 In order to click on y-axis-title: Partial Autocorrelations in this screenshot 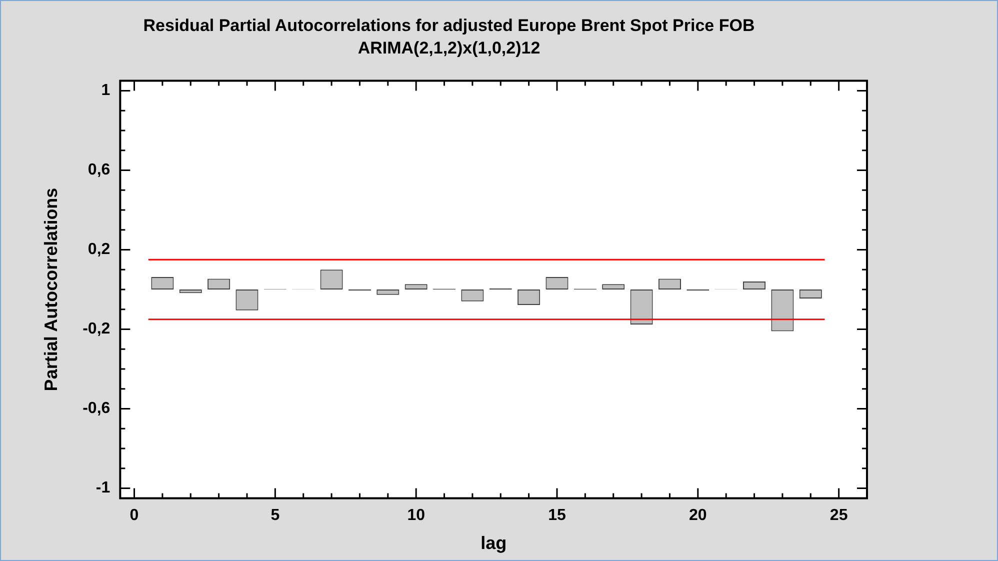, I will do `click(50, 290)`.